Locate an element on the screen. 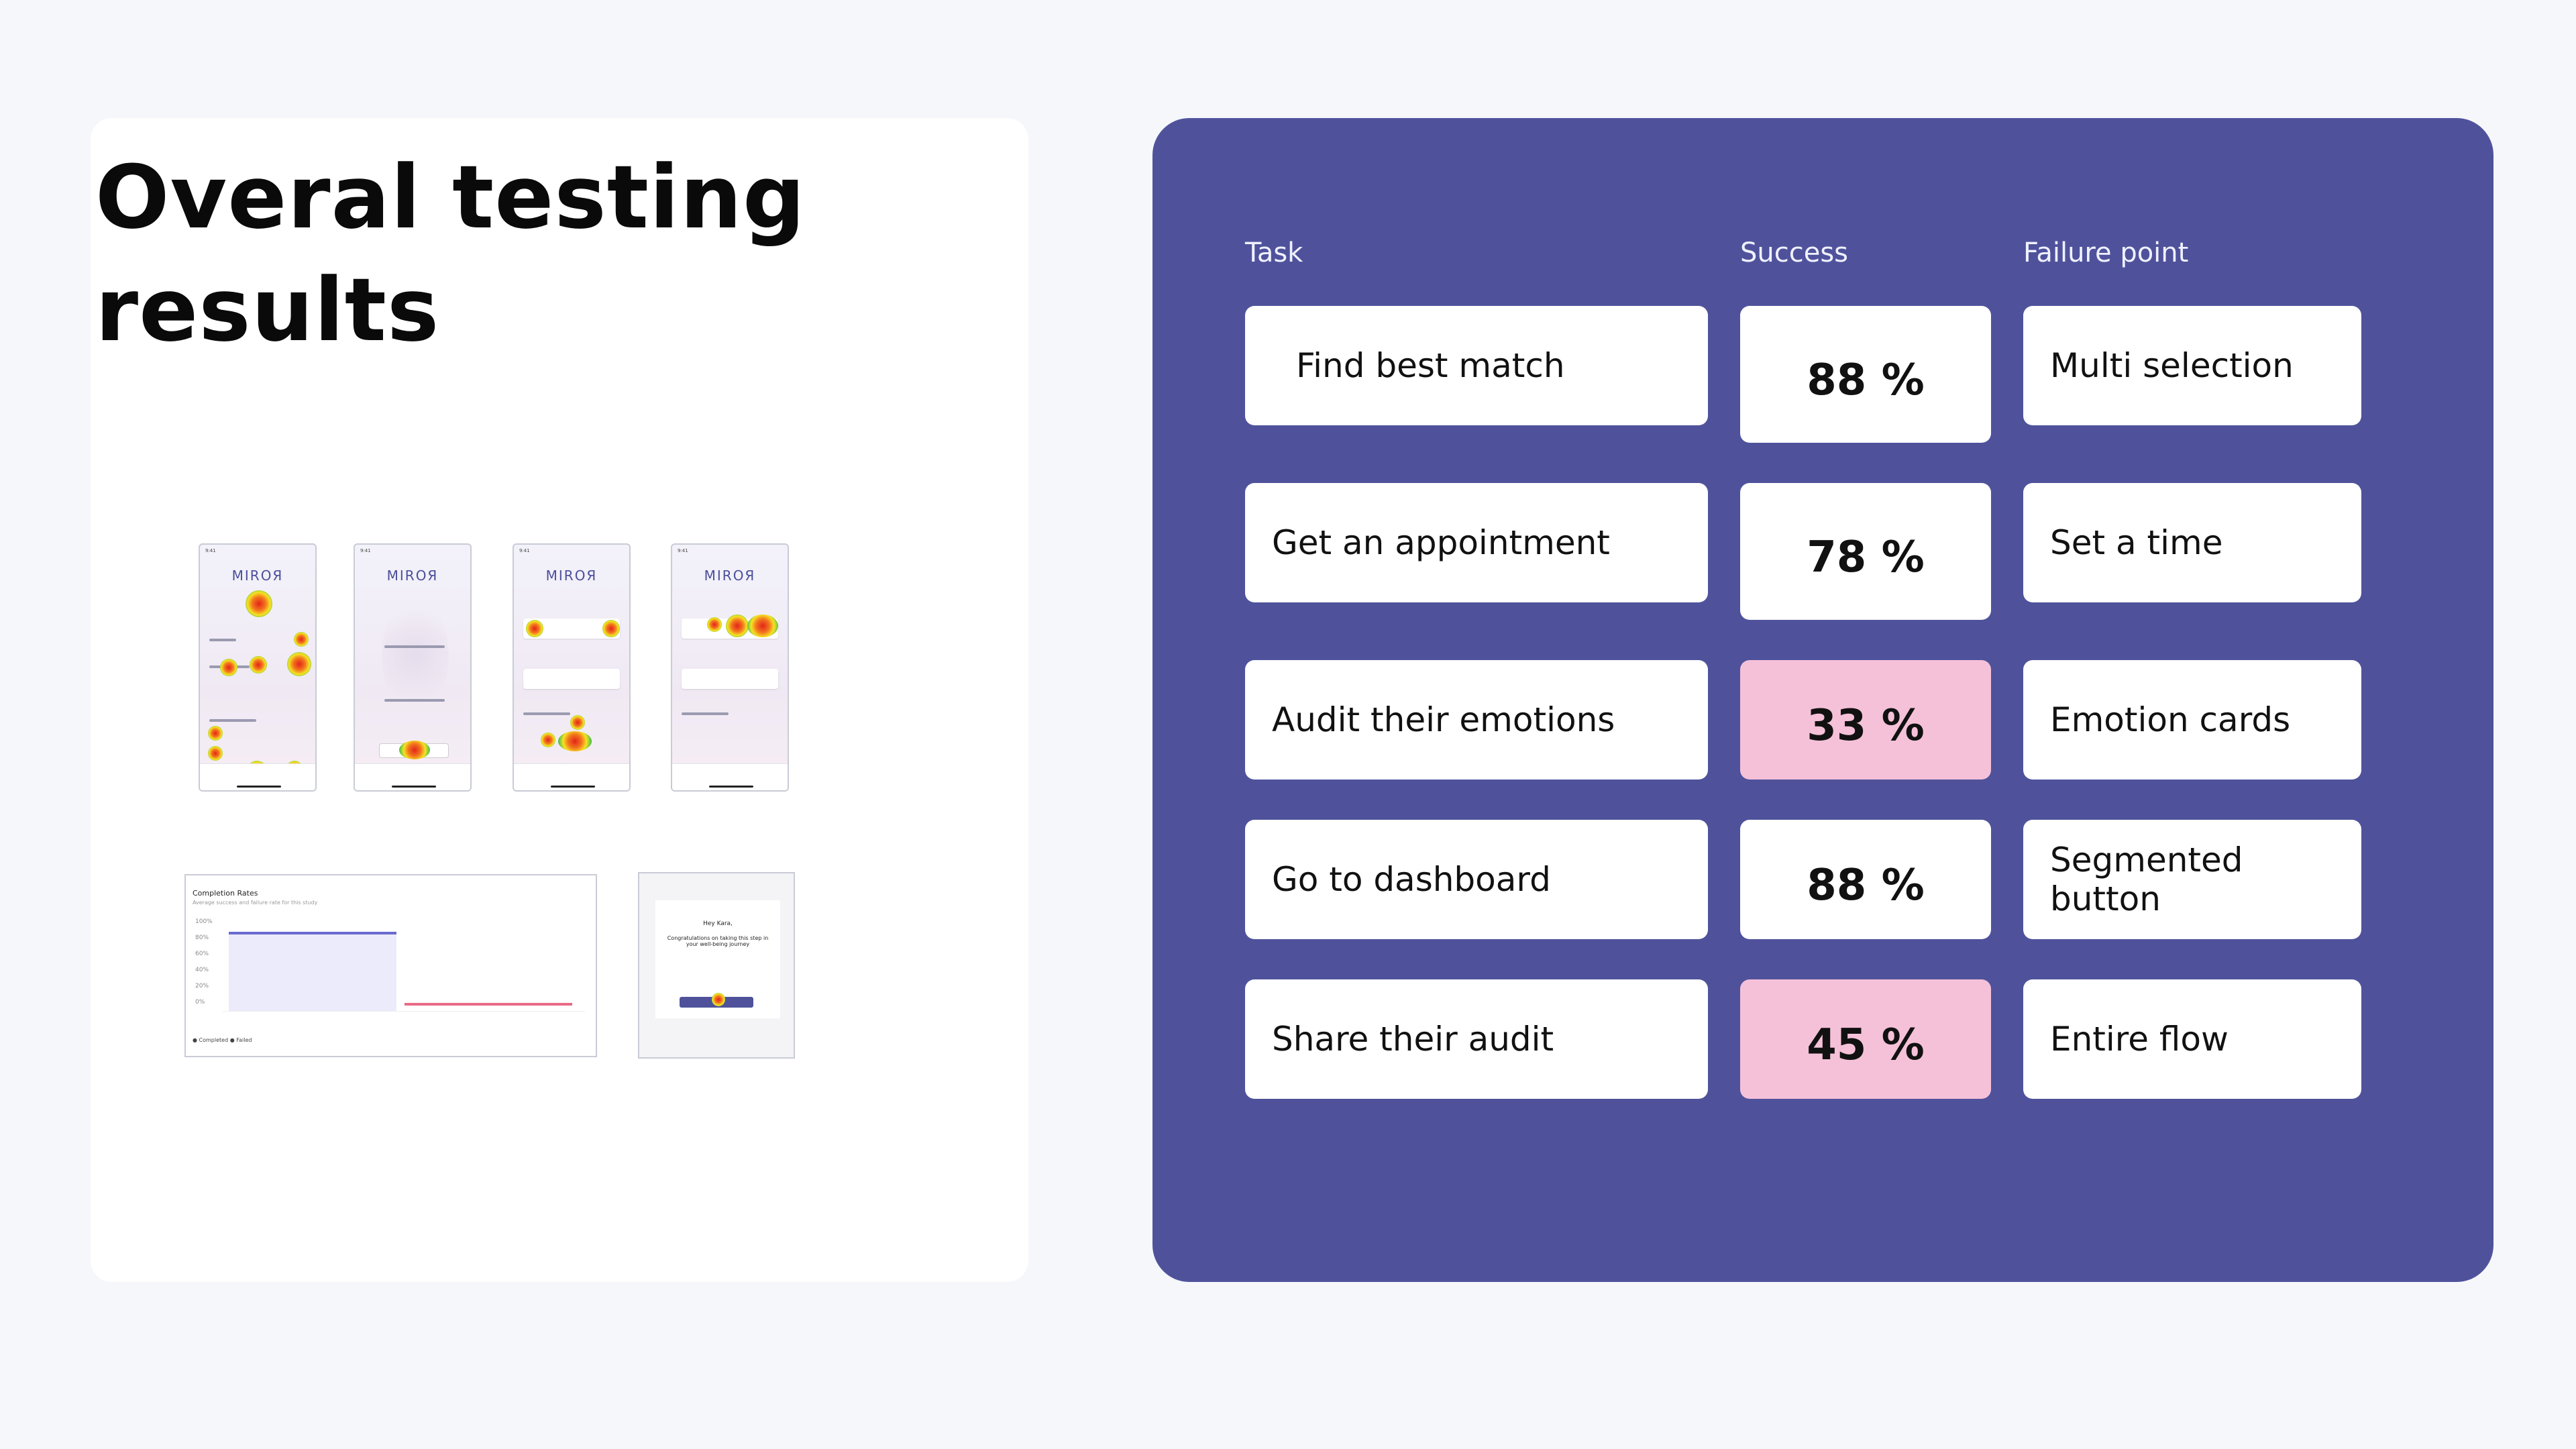 This screenshot has width=2576, height=1449. page-title: Overal testing results is located at coordinates (450, 253).